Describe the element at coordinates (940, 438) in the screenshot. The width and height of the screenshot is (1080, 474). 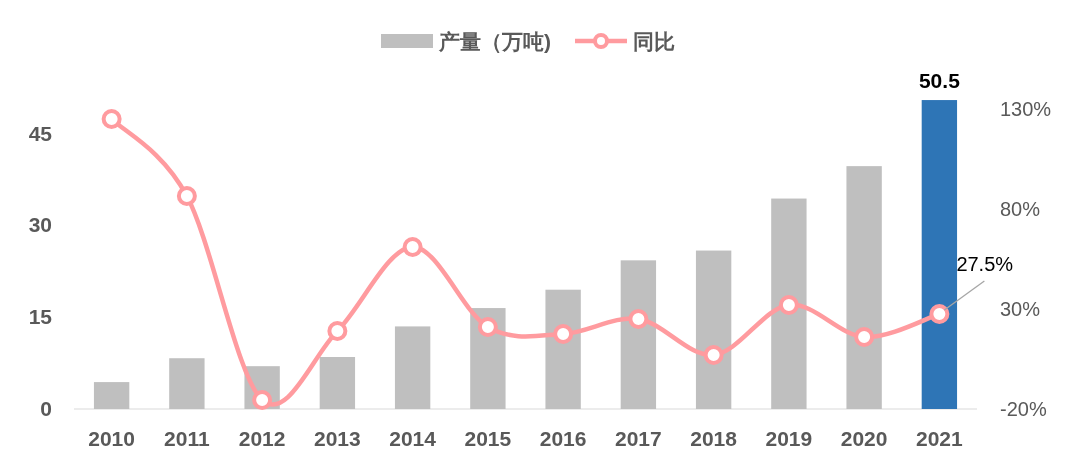
I see `x-tick-label: 2021` at that location.